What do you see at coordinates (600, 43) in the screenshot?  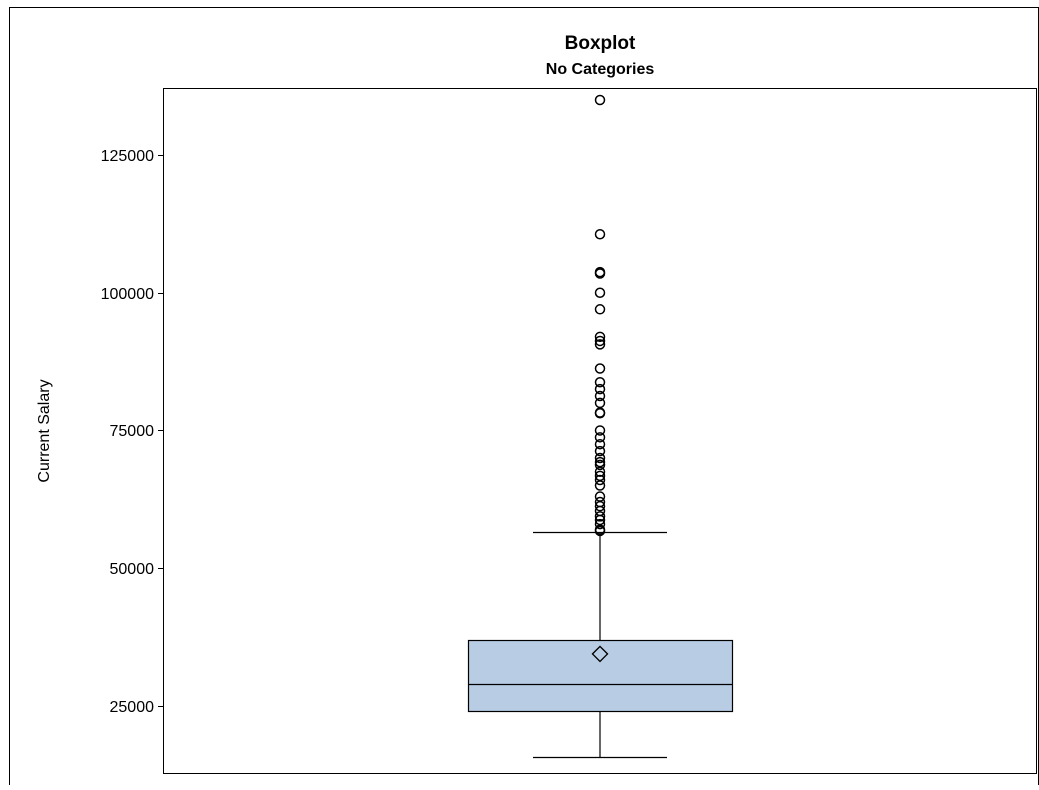 I see `chart-title: Boxplot` at bounding box center [600, 43].